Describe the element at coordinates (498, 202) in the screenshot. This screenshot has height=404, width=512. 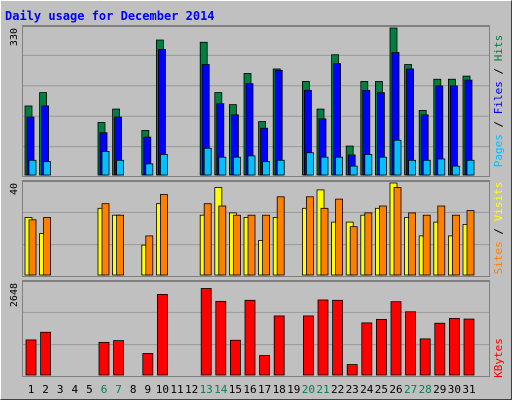
I see `legend-visits: Visits` at that location.